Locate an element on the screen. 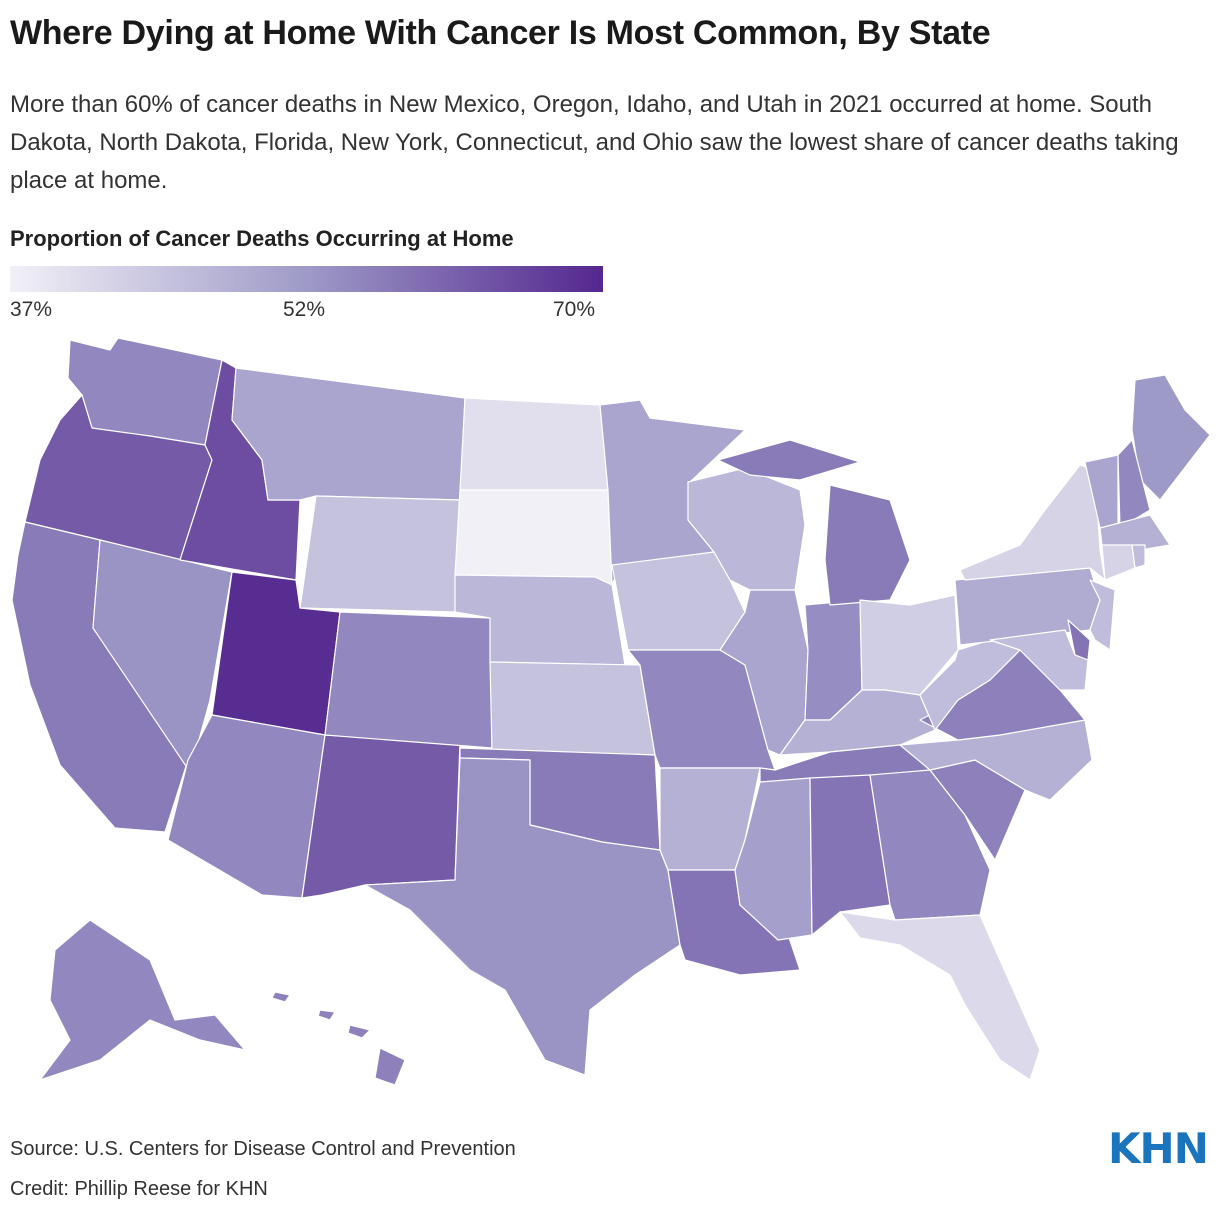 The width and height of the screenshot is (1220, 1214). state-nm is located at coordinates (381, 816).